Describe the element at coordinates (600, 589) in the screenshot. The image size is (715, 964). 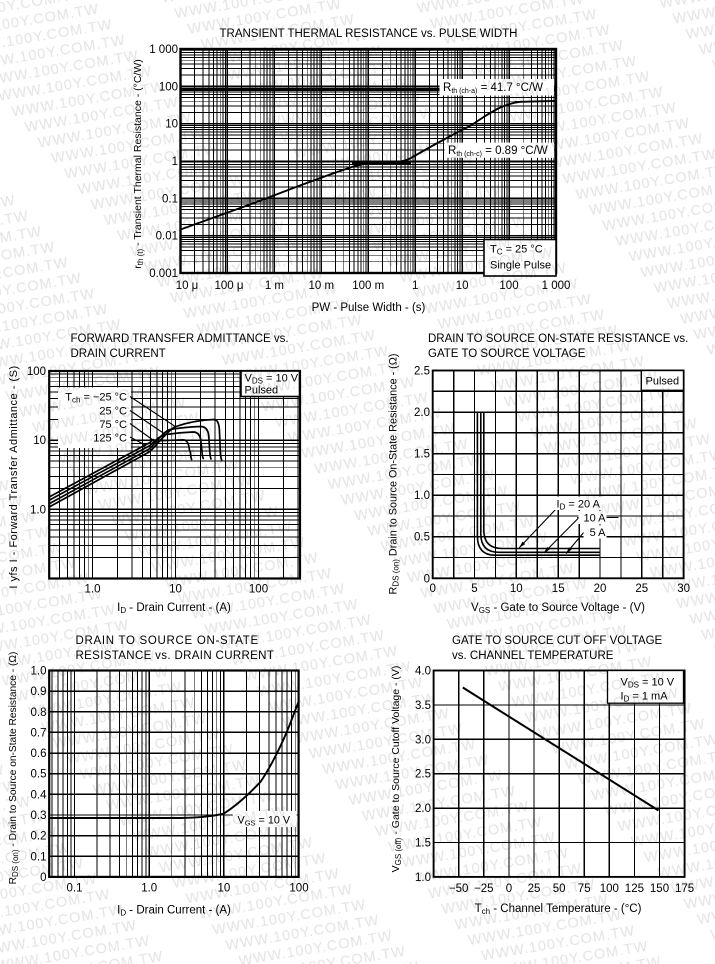
I see `svg-text: 20` at that location.